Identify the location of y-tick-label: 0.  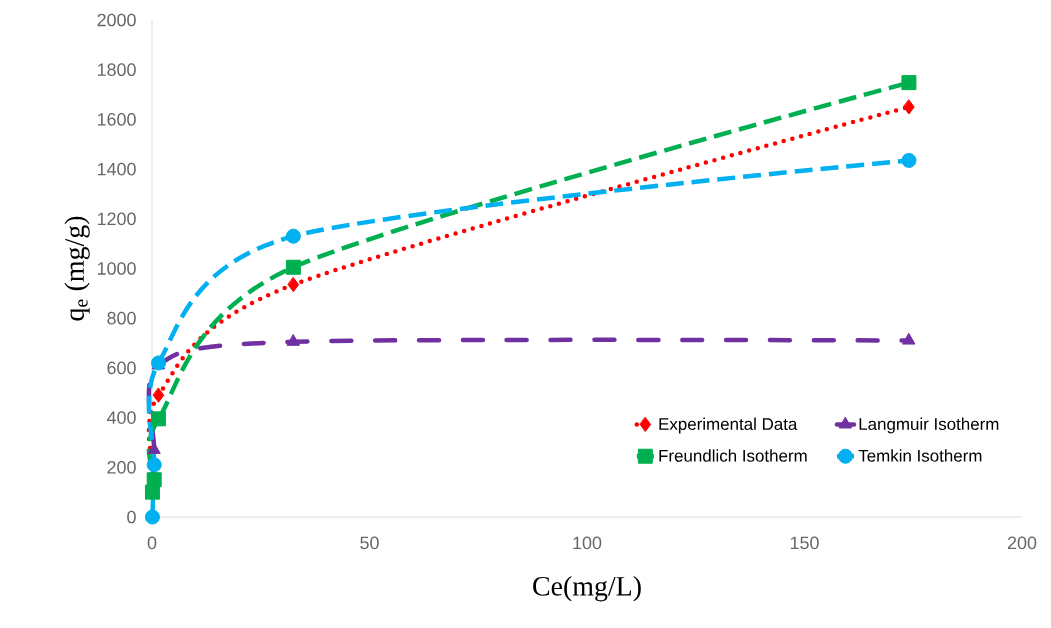
(131, 517).